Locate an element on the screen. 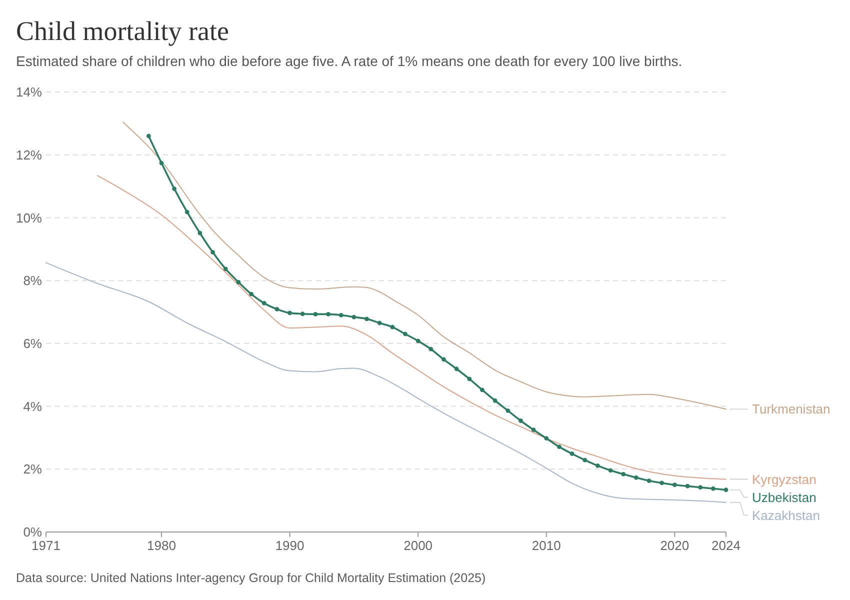 The height and width of the screenshot is (600, 850). chart-subtitle: Estimated share of children who die before age five. A rate of 1% means one death for every 100 live births. is located at coordinates (349, 61).